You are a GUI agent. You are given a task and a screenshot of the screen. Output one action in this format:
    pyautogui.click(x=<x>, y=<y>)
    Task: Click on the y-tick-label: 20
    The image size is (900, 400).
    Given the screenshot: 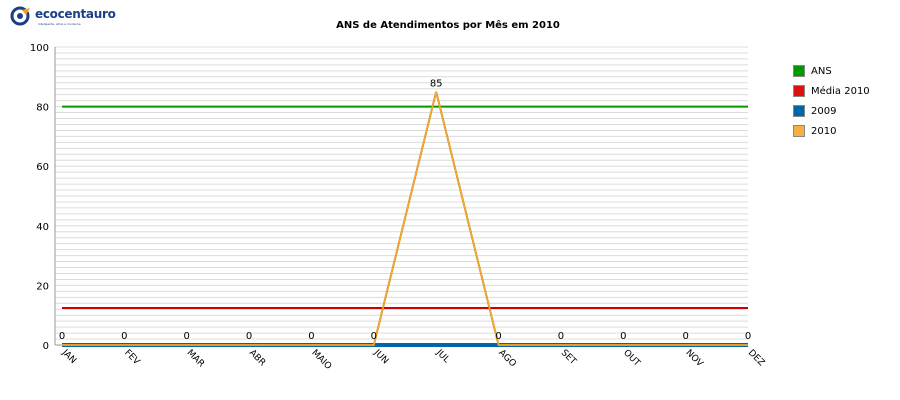 What is the action you would take?
    pyautogui.click(x=42, y=286)
    